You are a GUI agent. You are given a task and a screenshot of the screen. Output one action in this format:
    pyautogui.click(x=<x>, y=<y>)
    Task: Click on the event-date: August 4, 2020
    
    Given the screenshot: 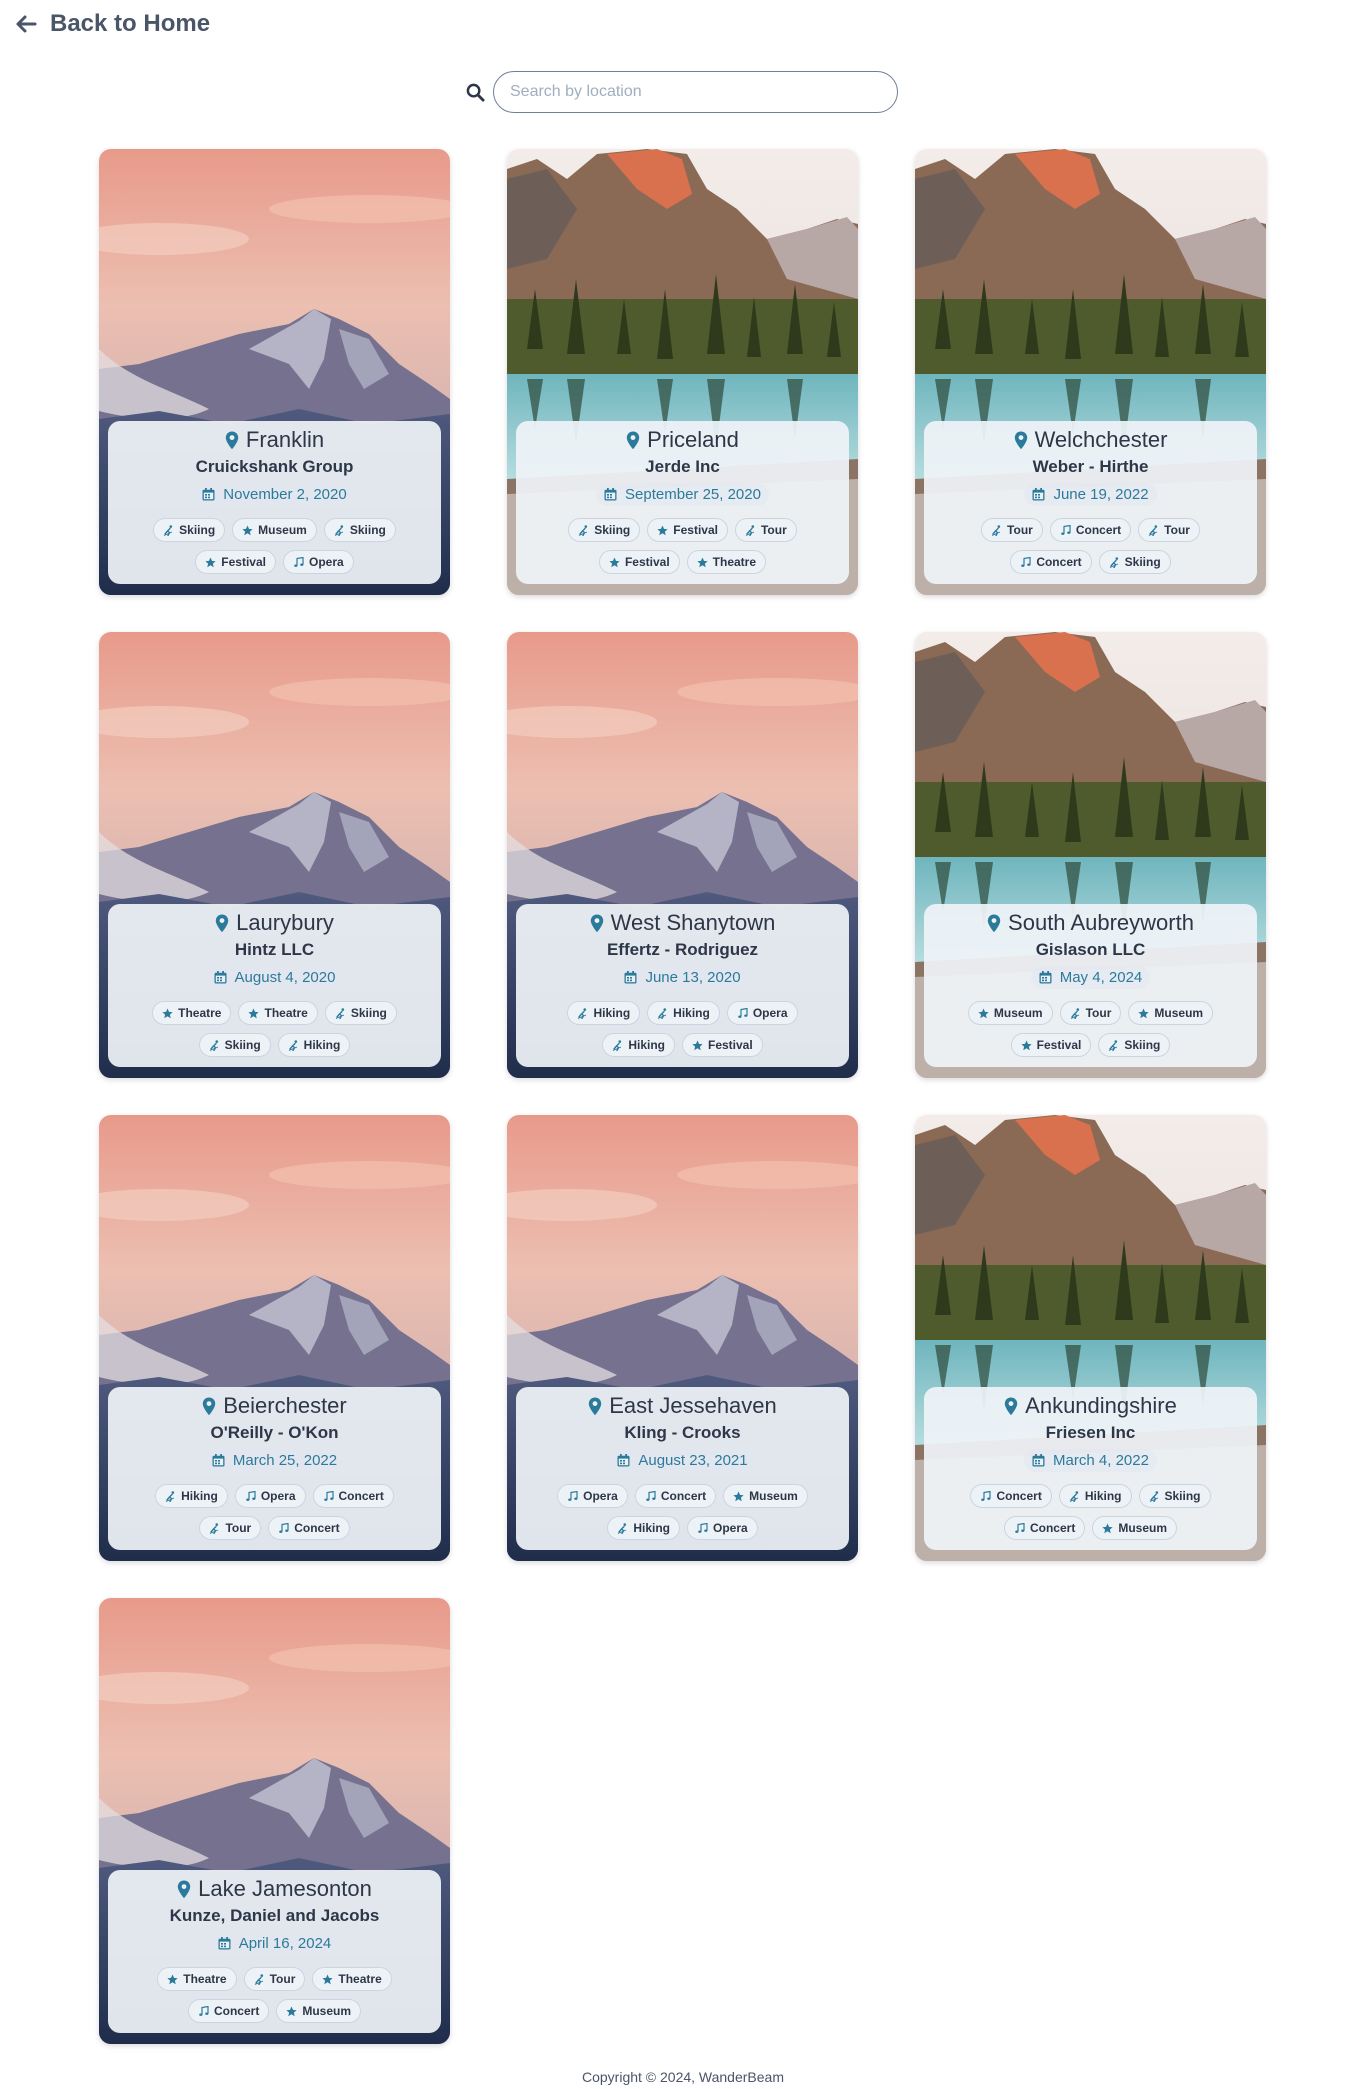 What is the action you would take?
    pyautogui.click(x=274, y=977)
    